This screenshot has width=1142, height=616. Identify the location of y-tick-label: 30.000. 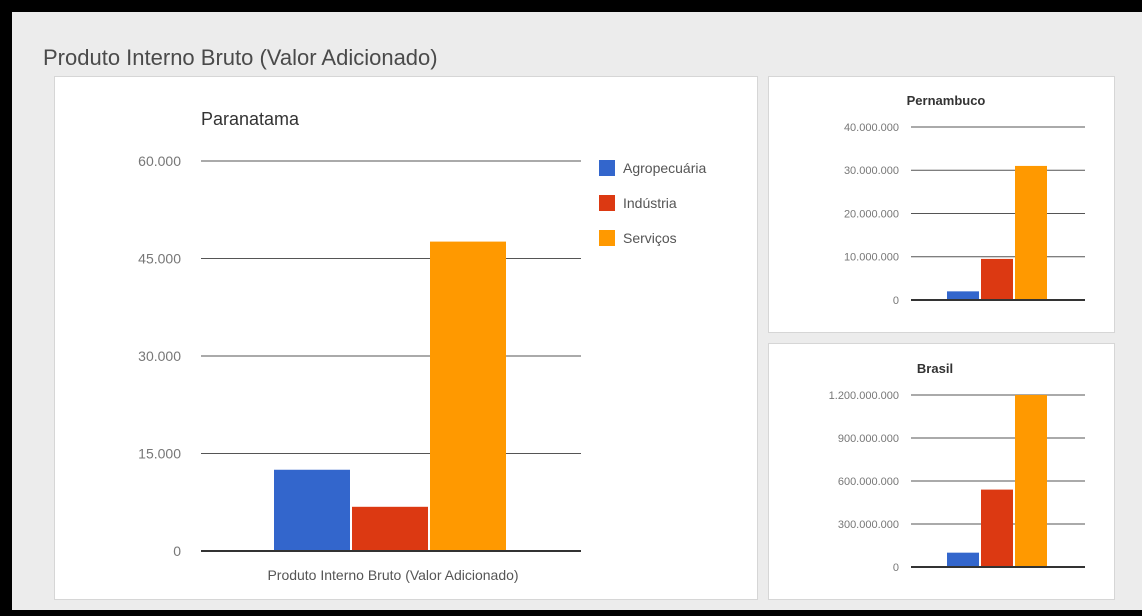
(159, 356).